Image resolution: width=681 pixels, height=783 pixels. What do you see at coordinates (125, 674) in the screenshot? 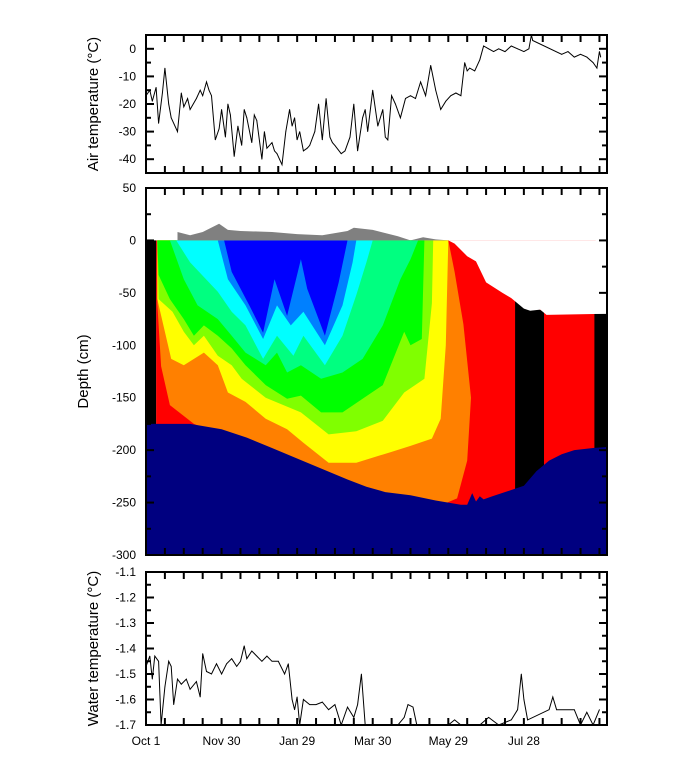
I see `y-tick-label: -1.5` at bounding box center [125, 674].